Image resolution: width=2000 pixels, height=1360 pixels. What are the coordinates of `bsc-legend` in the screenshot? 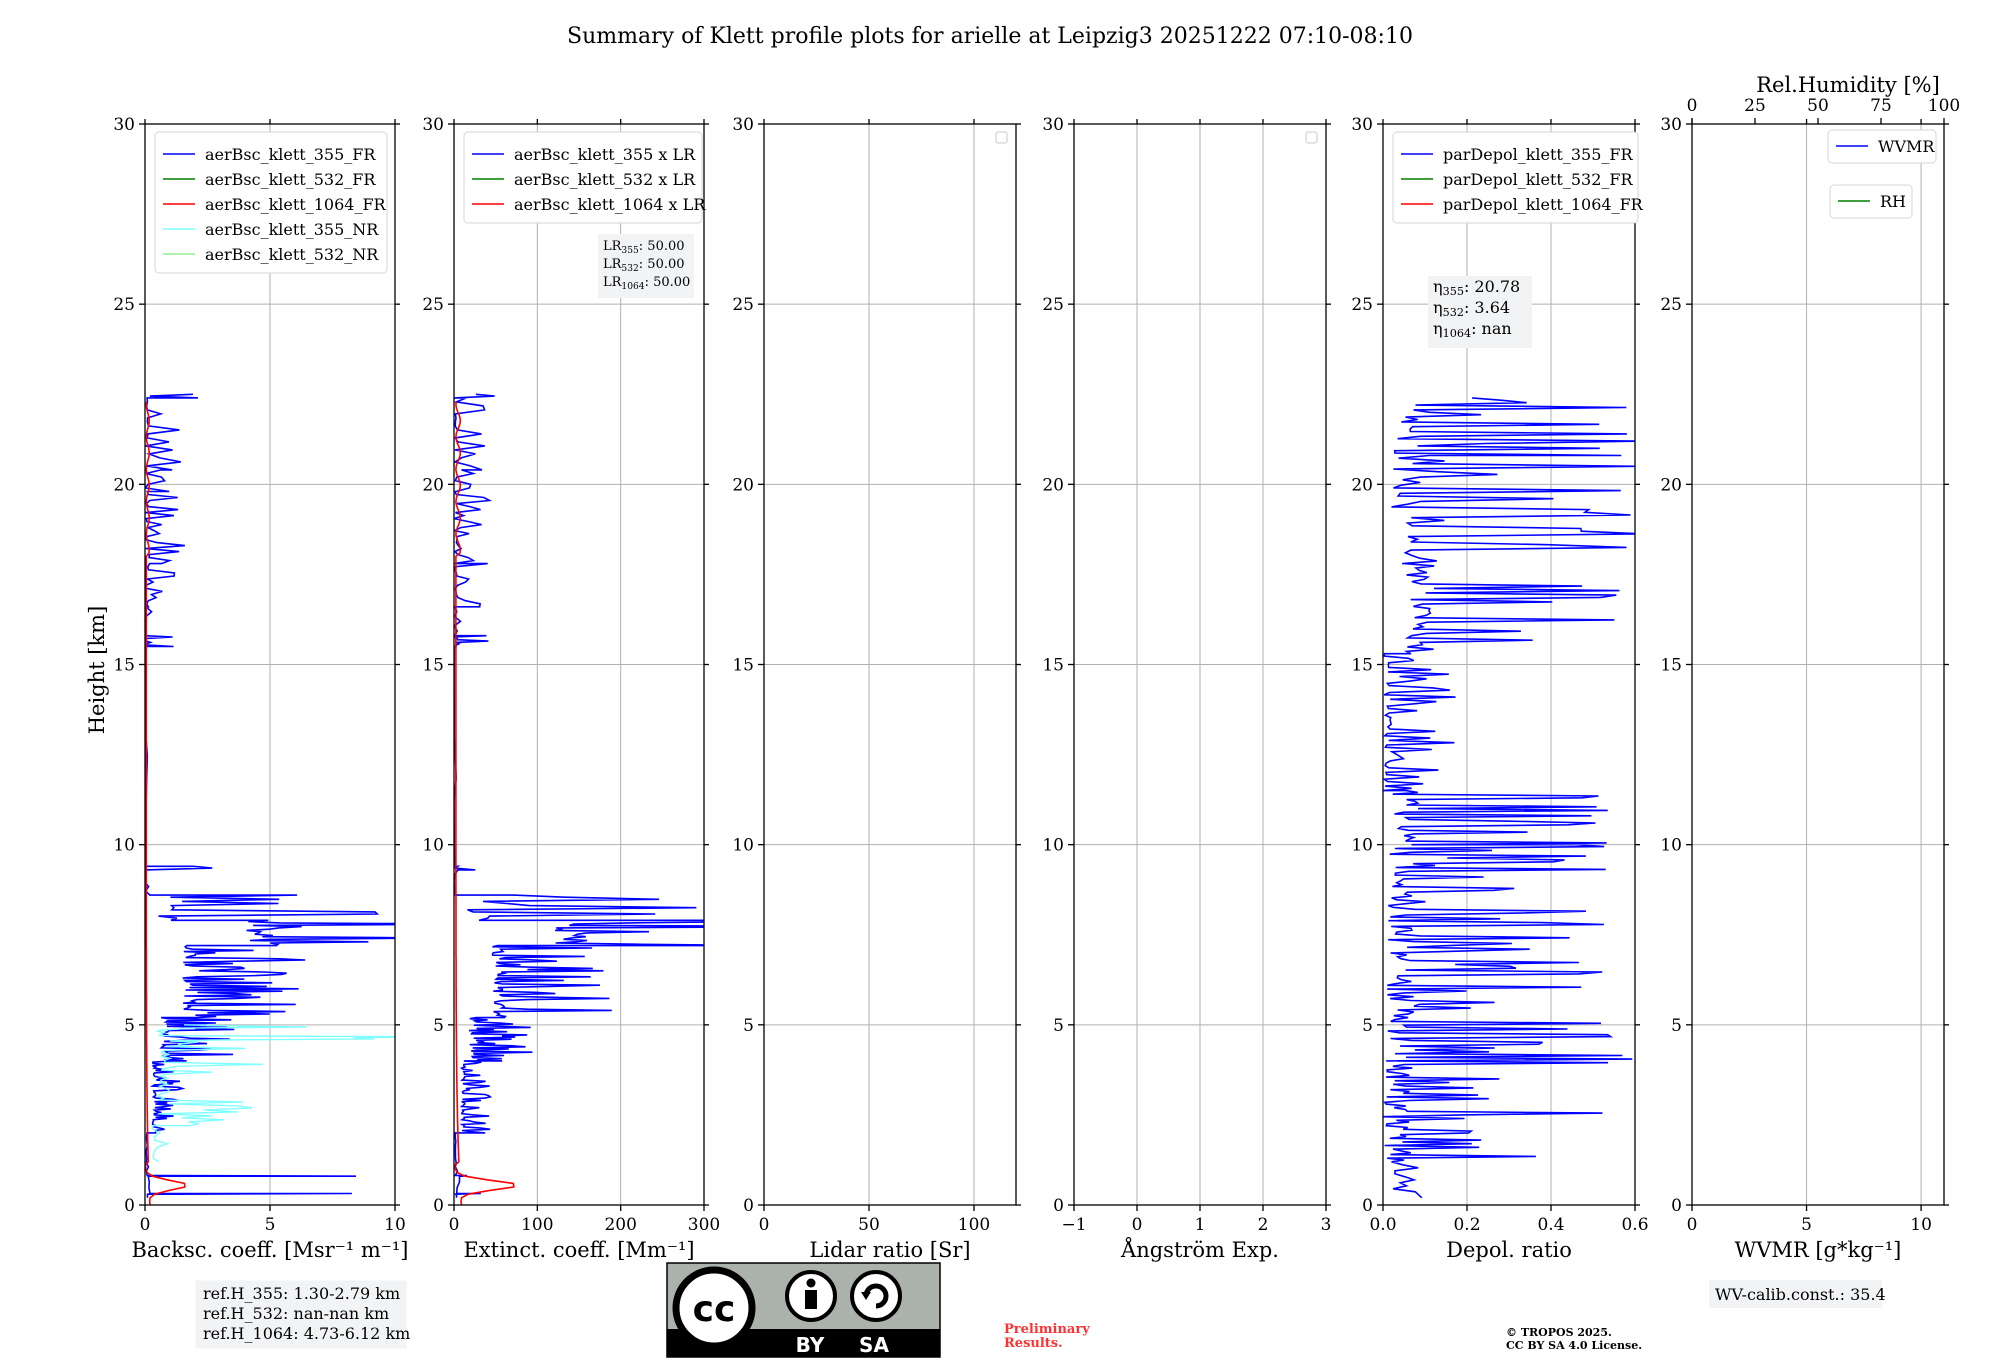 It's located at (271, 202).